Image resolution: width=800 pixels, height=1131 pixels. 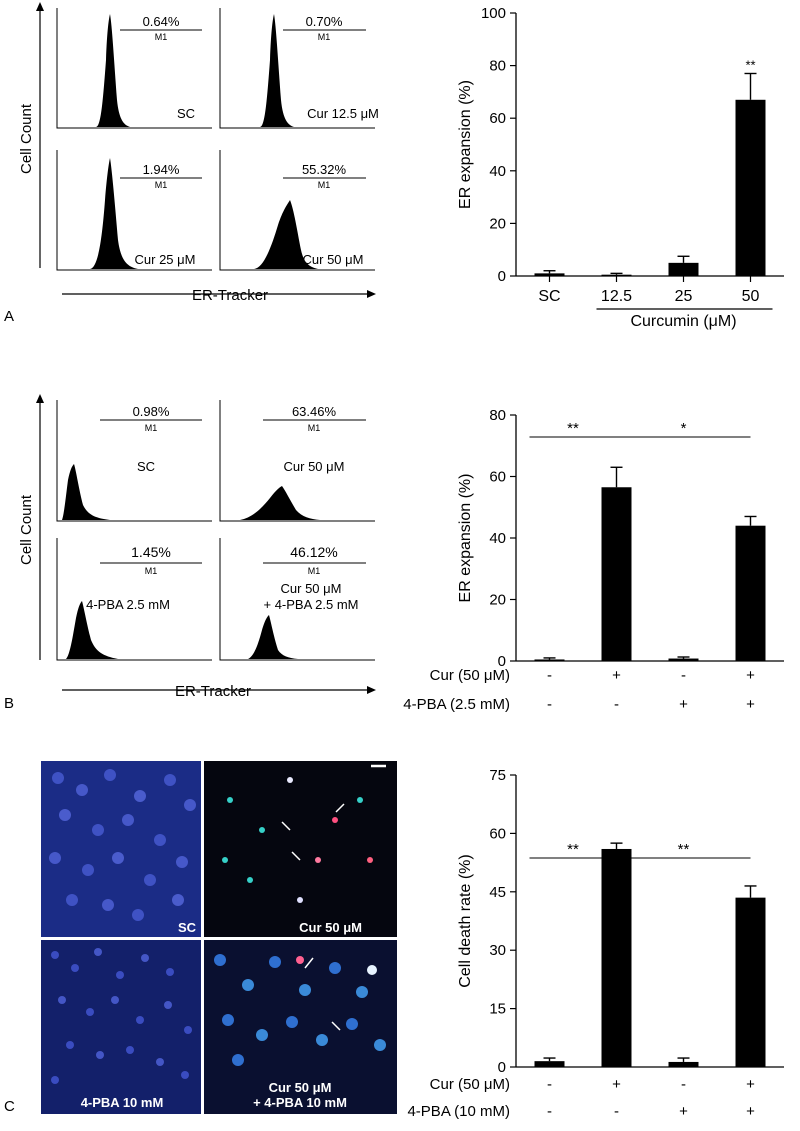 What do you see at coordinates (9, 703) in the screenshot?
I see `panel-letter-b: B` at bounding box center [9, 703].